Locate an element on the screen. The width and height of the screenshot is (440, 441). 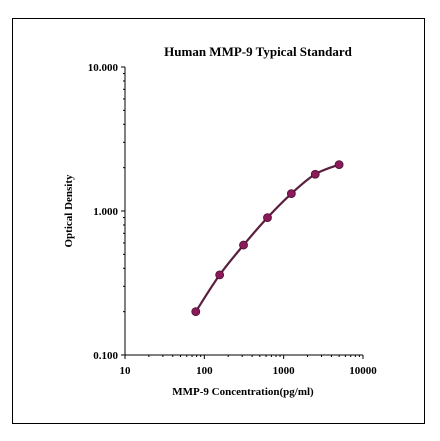
series-line is located at coordinates (267, 238).